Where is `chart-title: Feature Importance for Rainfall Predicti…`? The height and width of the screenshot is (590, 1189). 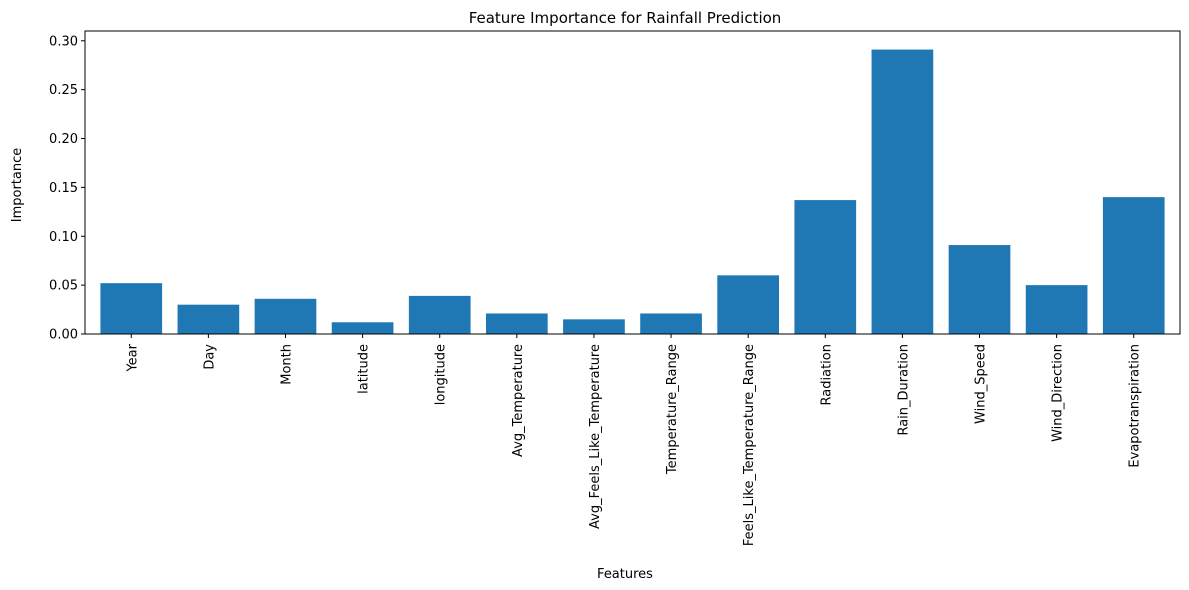 chart-title: Feature Importance for Rainfall Predicti… is located at coordinates (625, 18).